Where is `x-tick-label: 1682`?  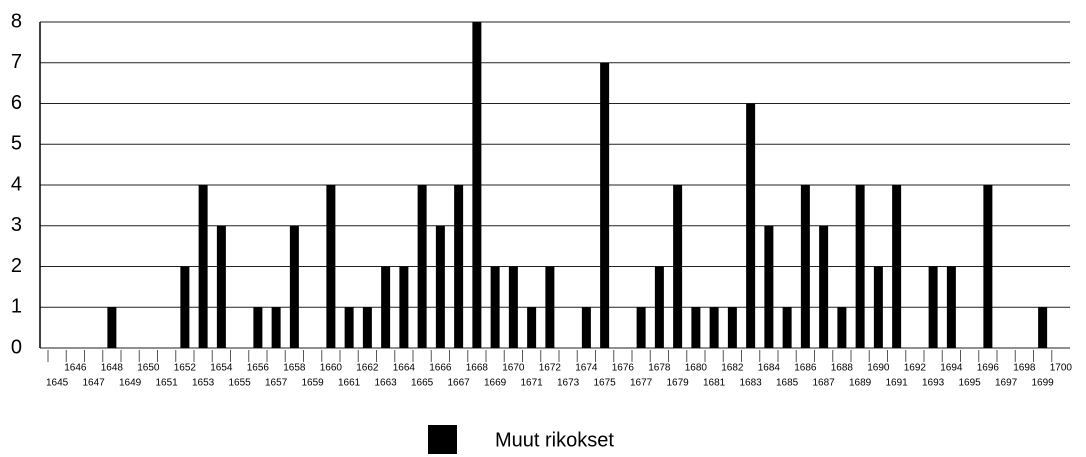
x-tick-label: 1682 is located at coordinates (732, 368).